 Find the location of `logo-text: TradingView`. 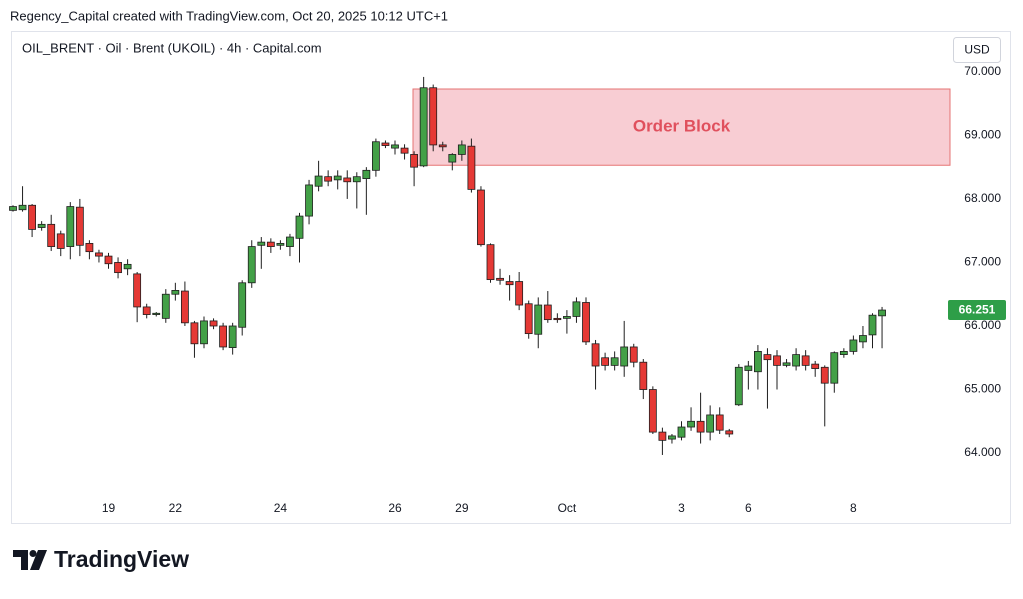

logo-text: TradingView is located at coordinates (121, 559).